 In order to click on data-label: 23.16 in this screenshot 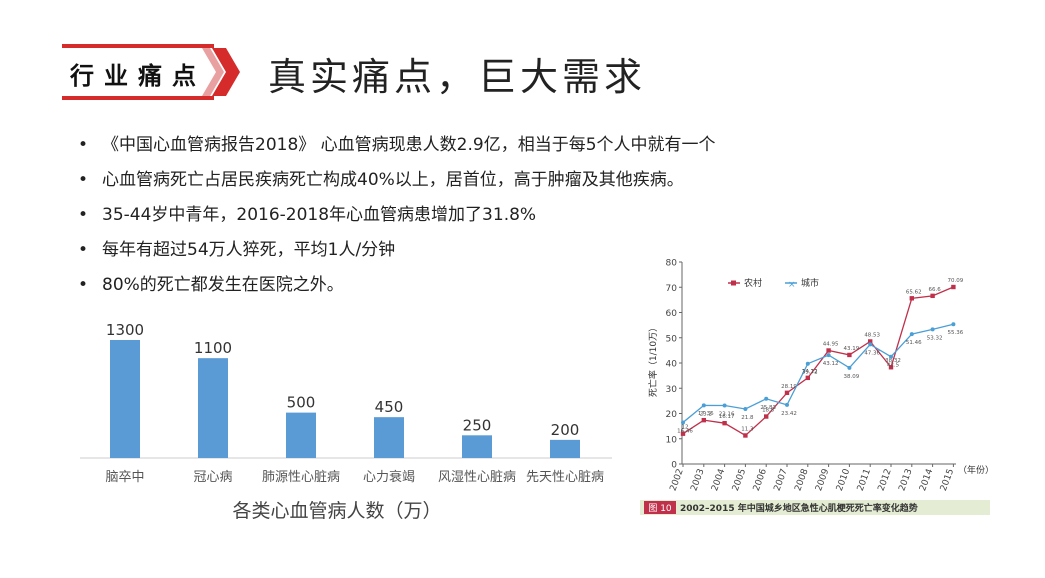, I will do `click(727, 415)`.